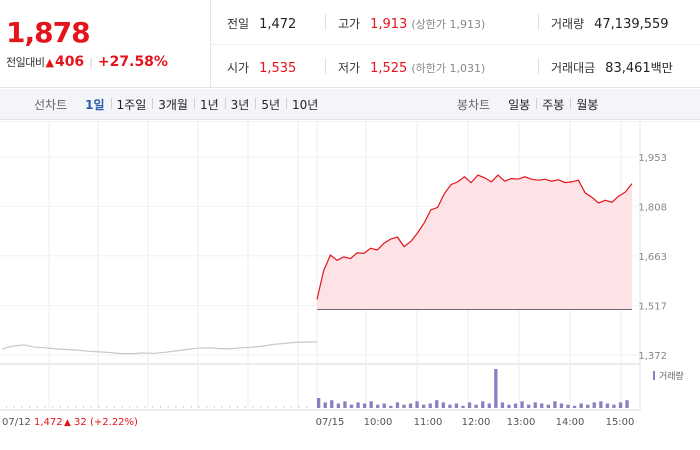 The width and height of the screenshot is (700, 450). Describe the element at coordinates (48, 32) in the screenshot. I see `current-price: 1,878` at that location.